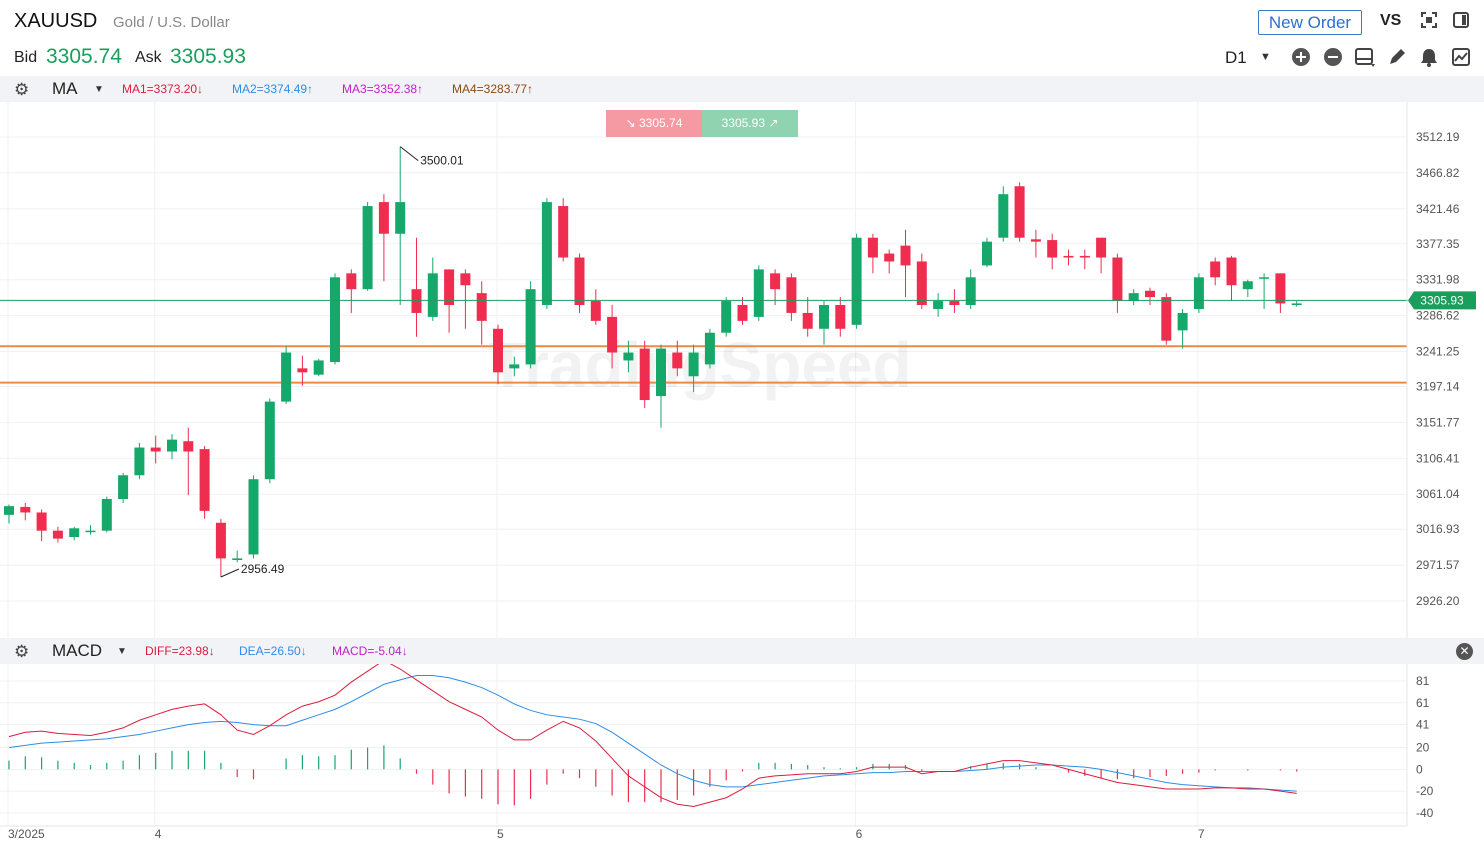 This screenshot has width=1484, height=847. I want to click on bell-alert-icon, so click(1429, 58).